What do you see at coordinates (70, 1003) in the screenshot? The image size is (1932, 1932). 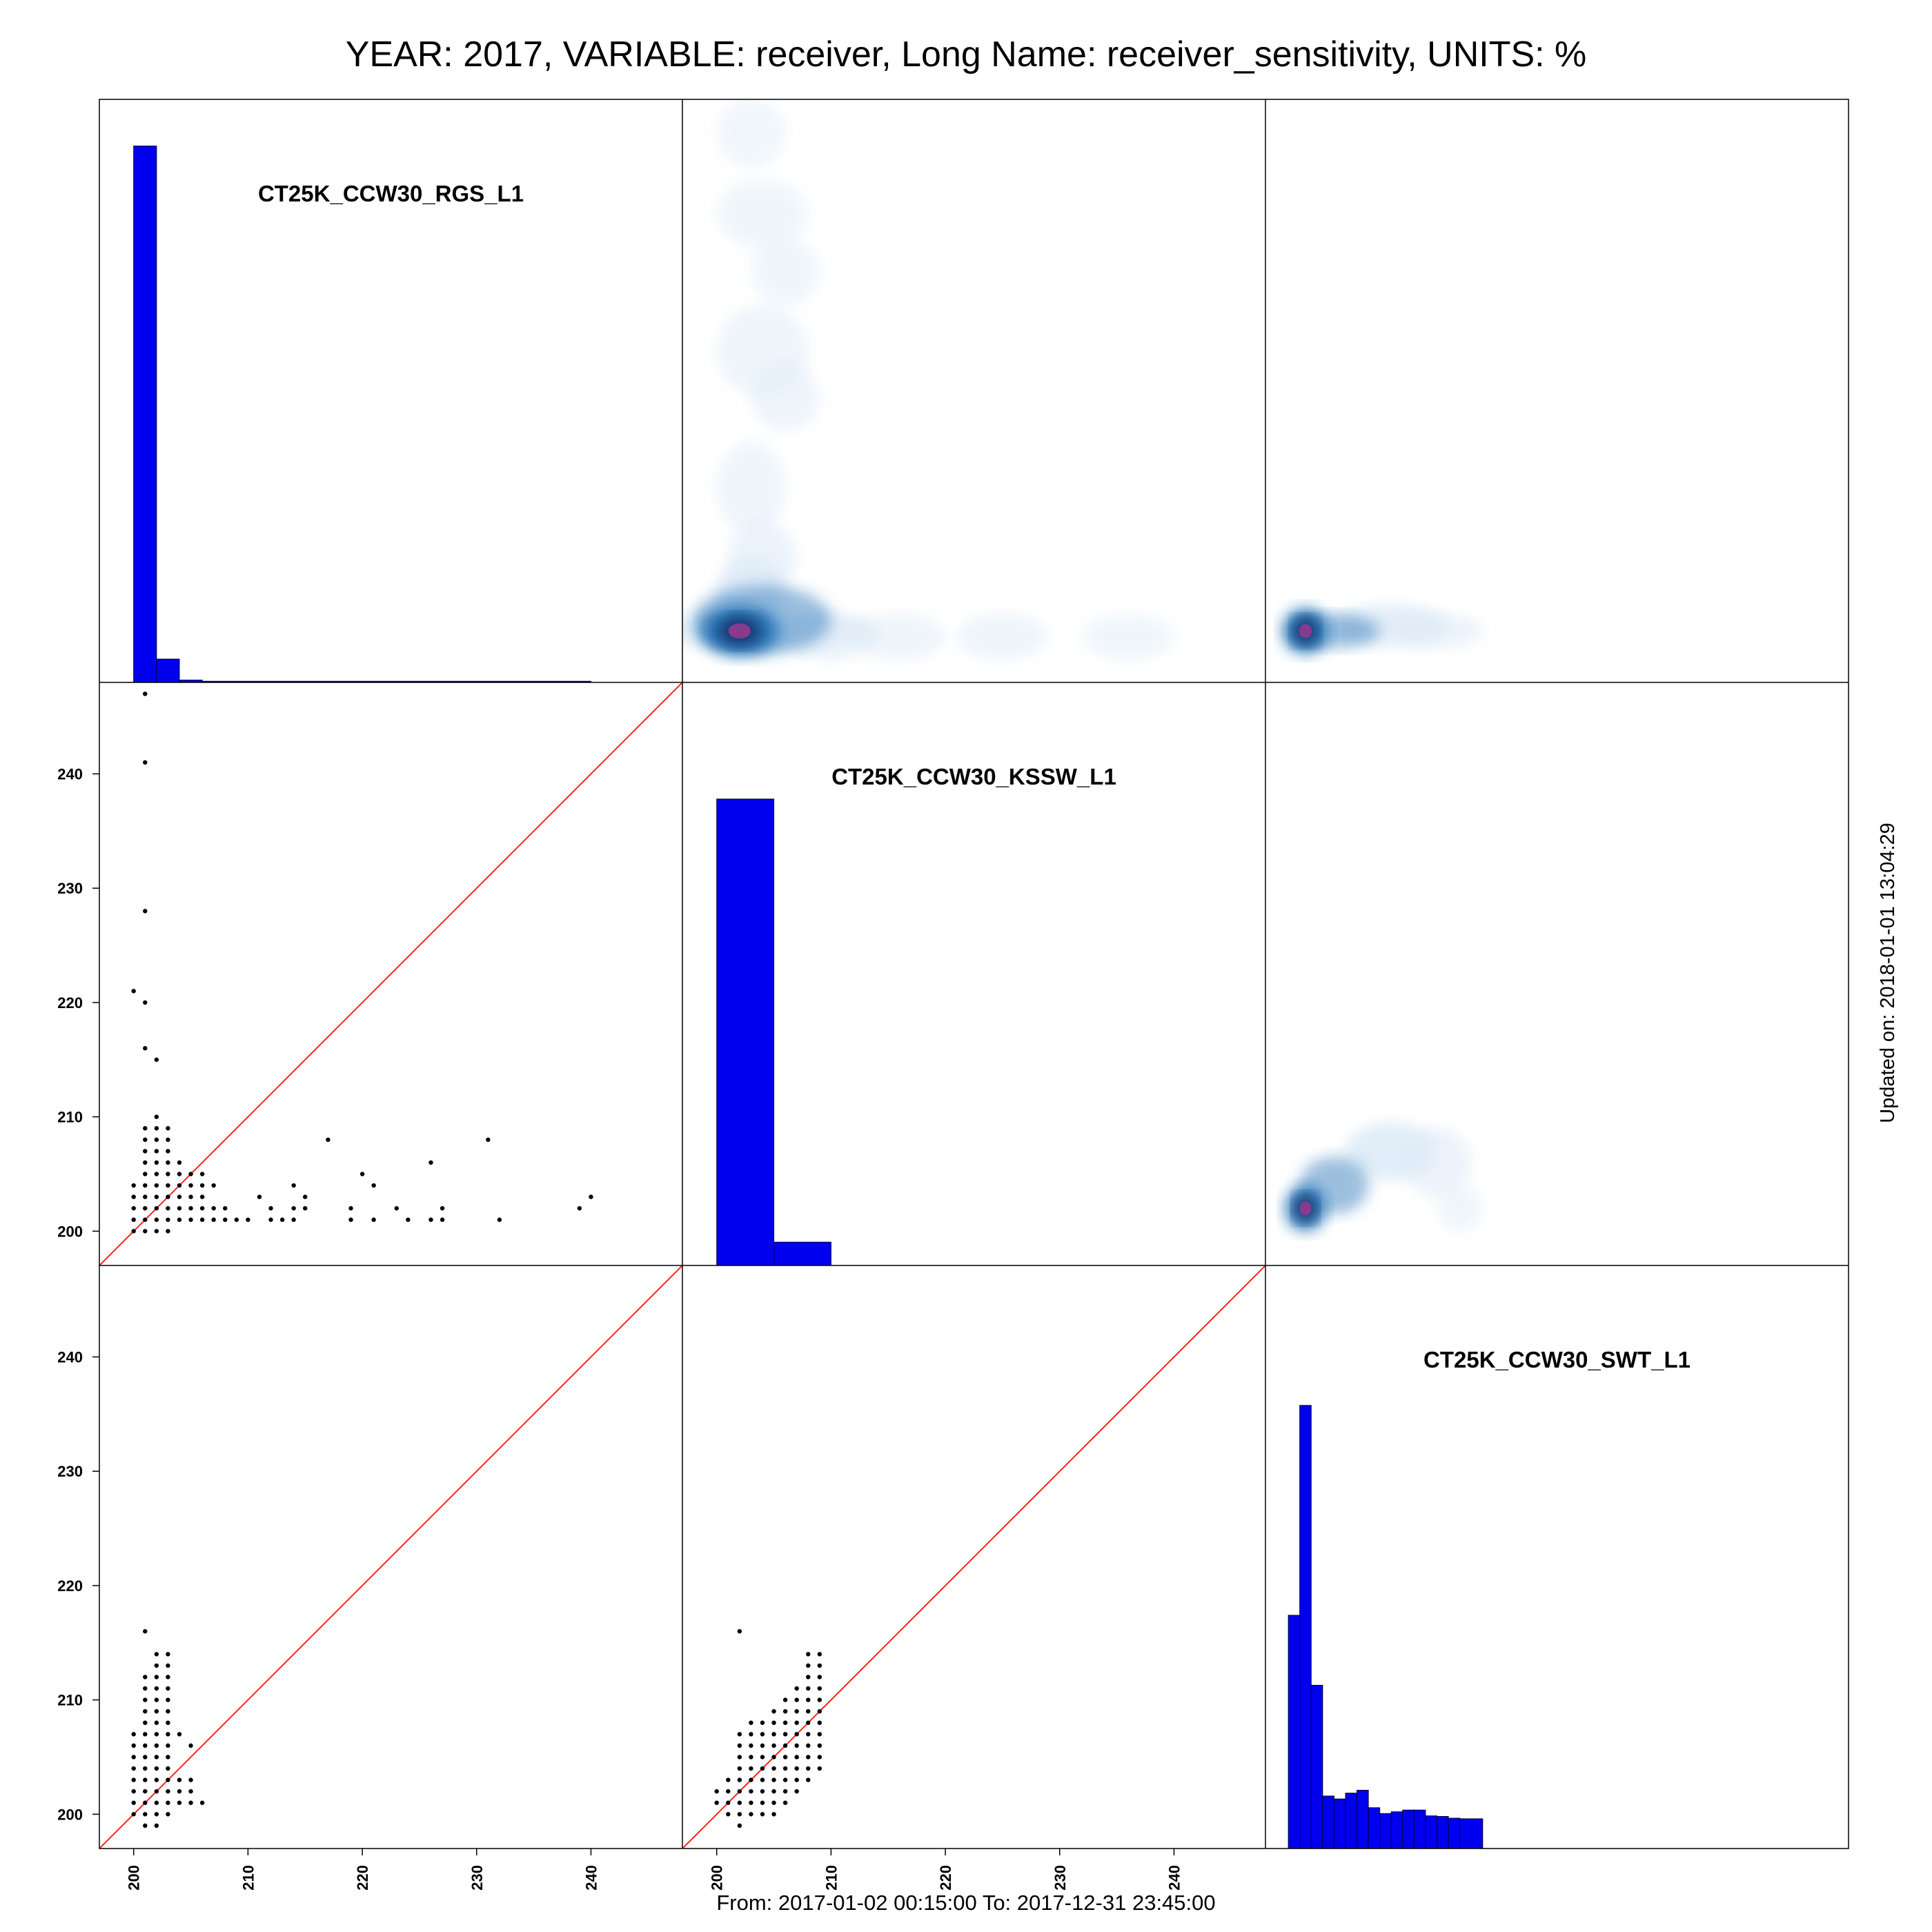 I see `y-tick-label: 220` at bounding box center [70, 1003].